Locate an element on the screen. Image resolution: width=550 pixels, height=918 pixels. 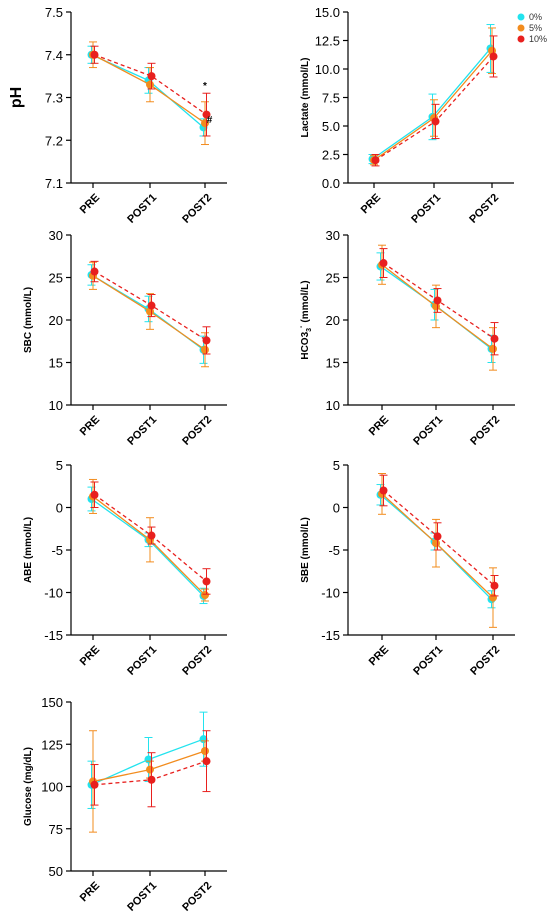
y-tick-label: 0.0 is located at coordinates (331, 183).